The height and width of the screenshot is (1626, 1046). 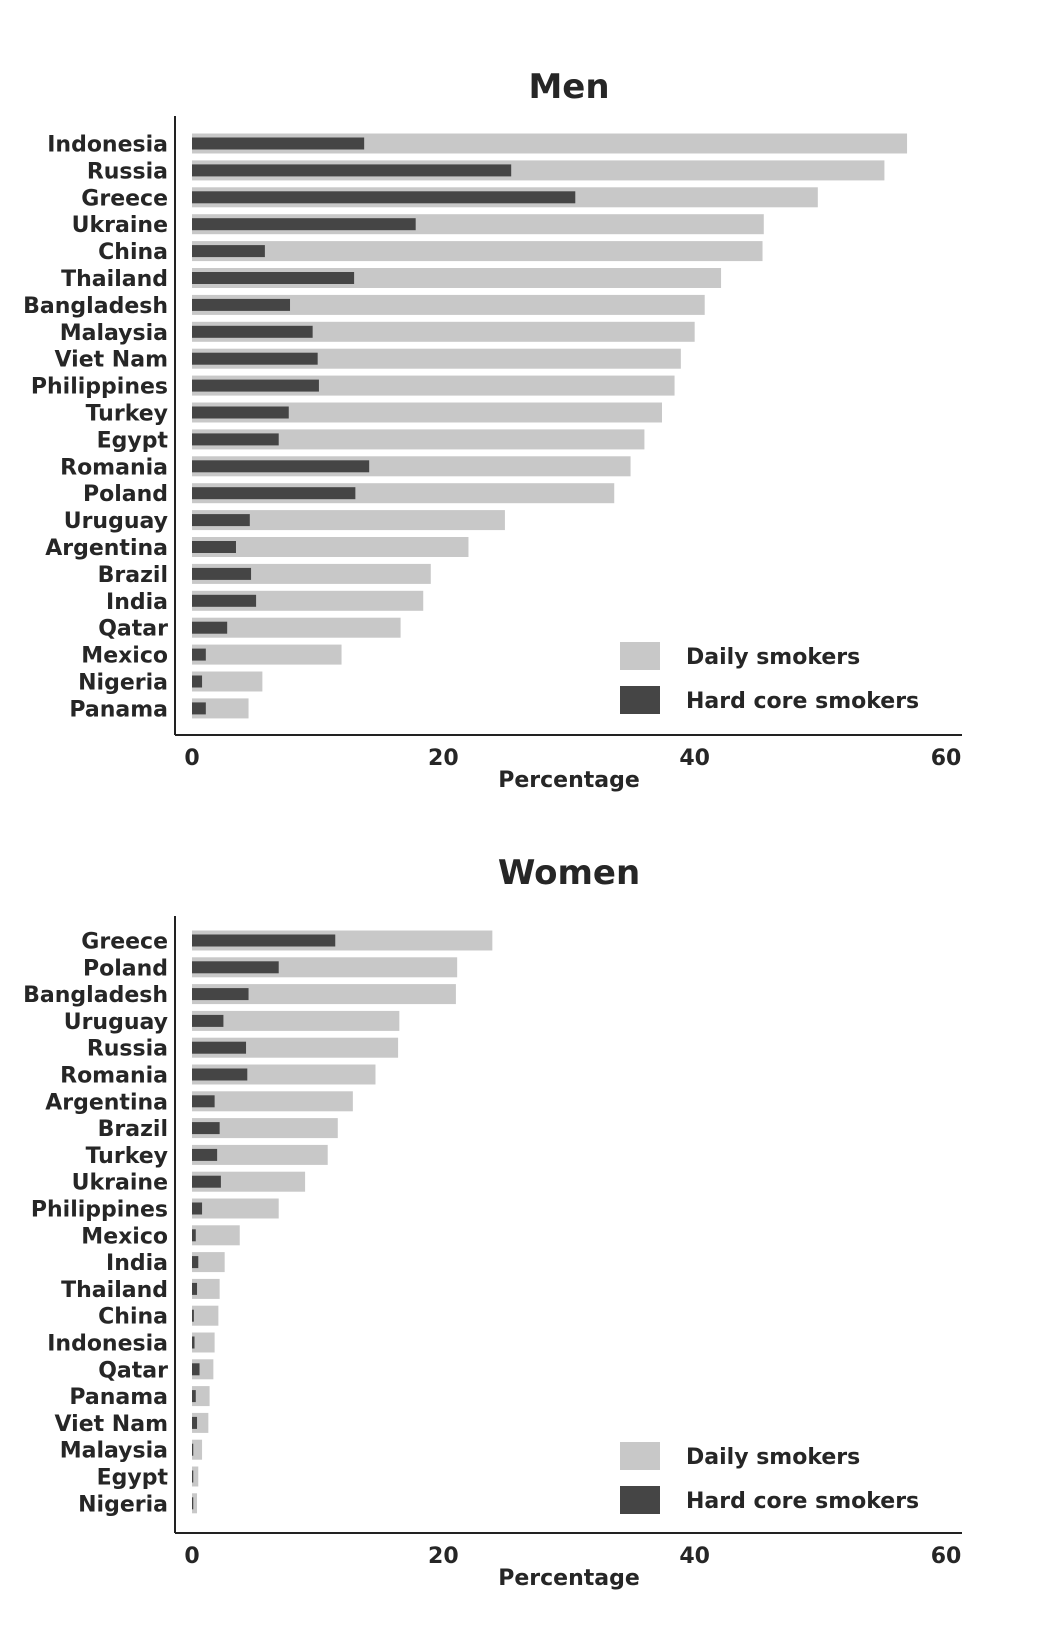 I want to click on bar-hardcore-qatar, so click(x=196, y=1369).